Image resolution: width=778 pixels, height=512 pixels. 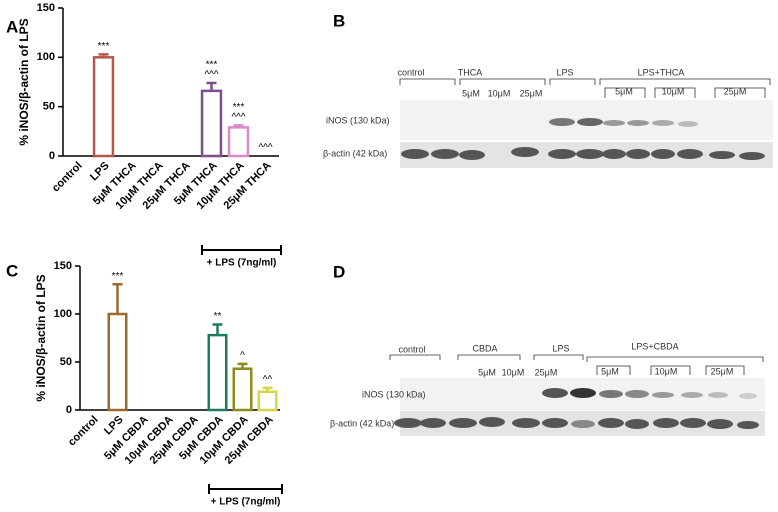 What do you see at coordinates (661, 72) in the screenshot?
I see `blot-group: LPS+THCA` at bounding box center [661, 72].